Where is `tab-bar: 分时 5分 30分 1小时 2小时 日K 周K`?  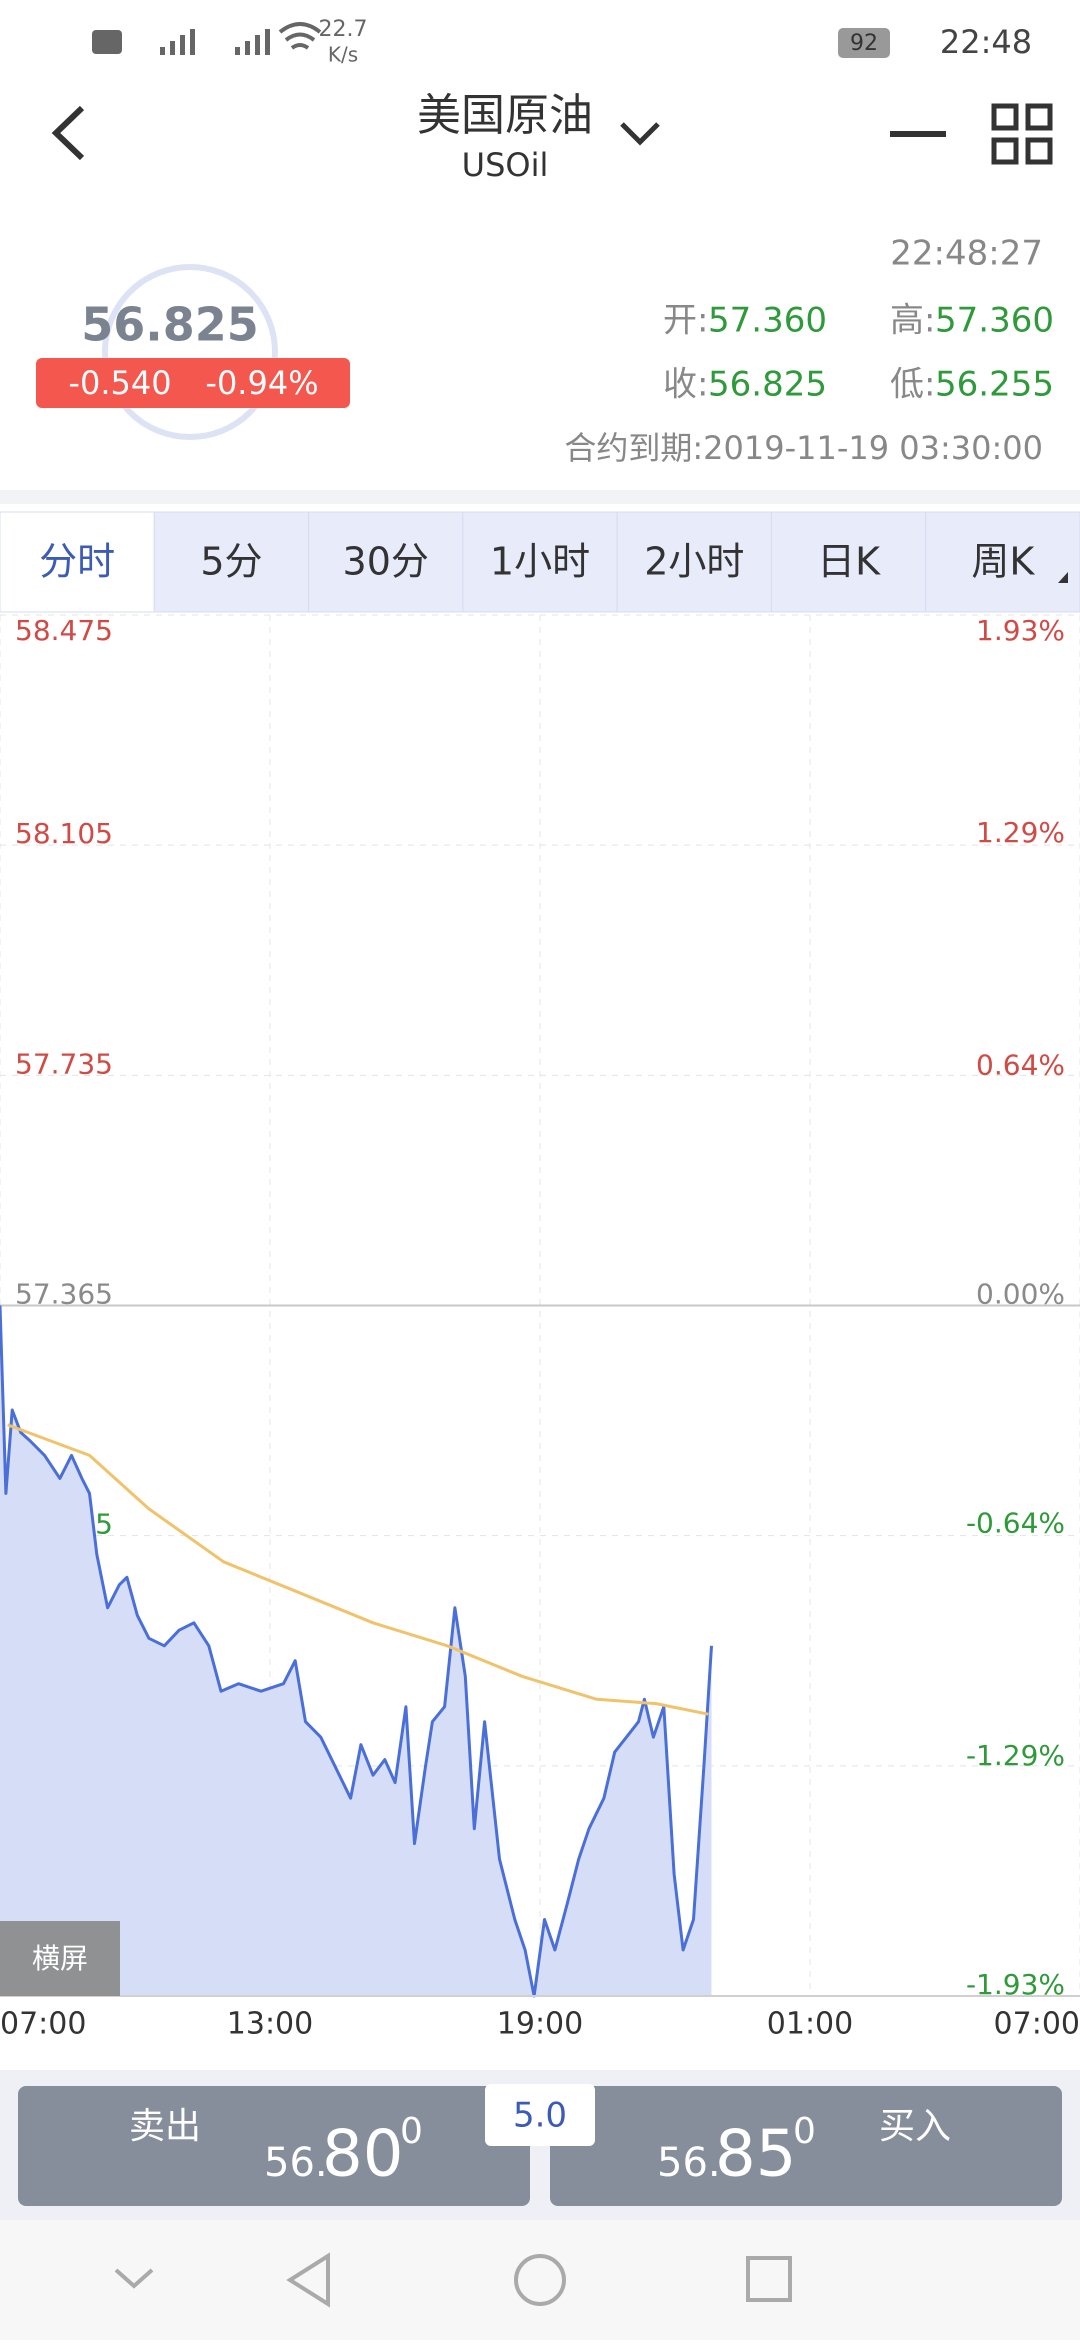 tab-bar: 分时 5分 30分 1小时 2小时 日K 周K is located at coordinates (540, 562).